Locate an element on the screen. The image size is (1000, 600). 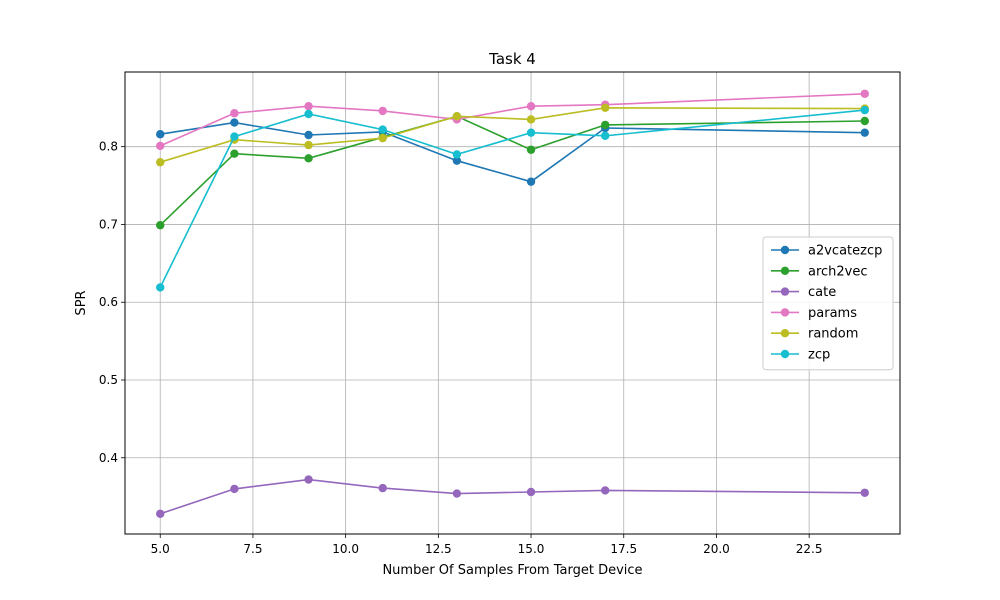
legend-label: arch2vec is located at coordinates (838, 271).